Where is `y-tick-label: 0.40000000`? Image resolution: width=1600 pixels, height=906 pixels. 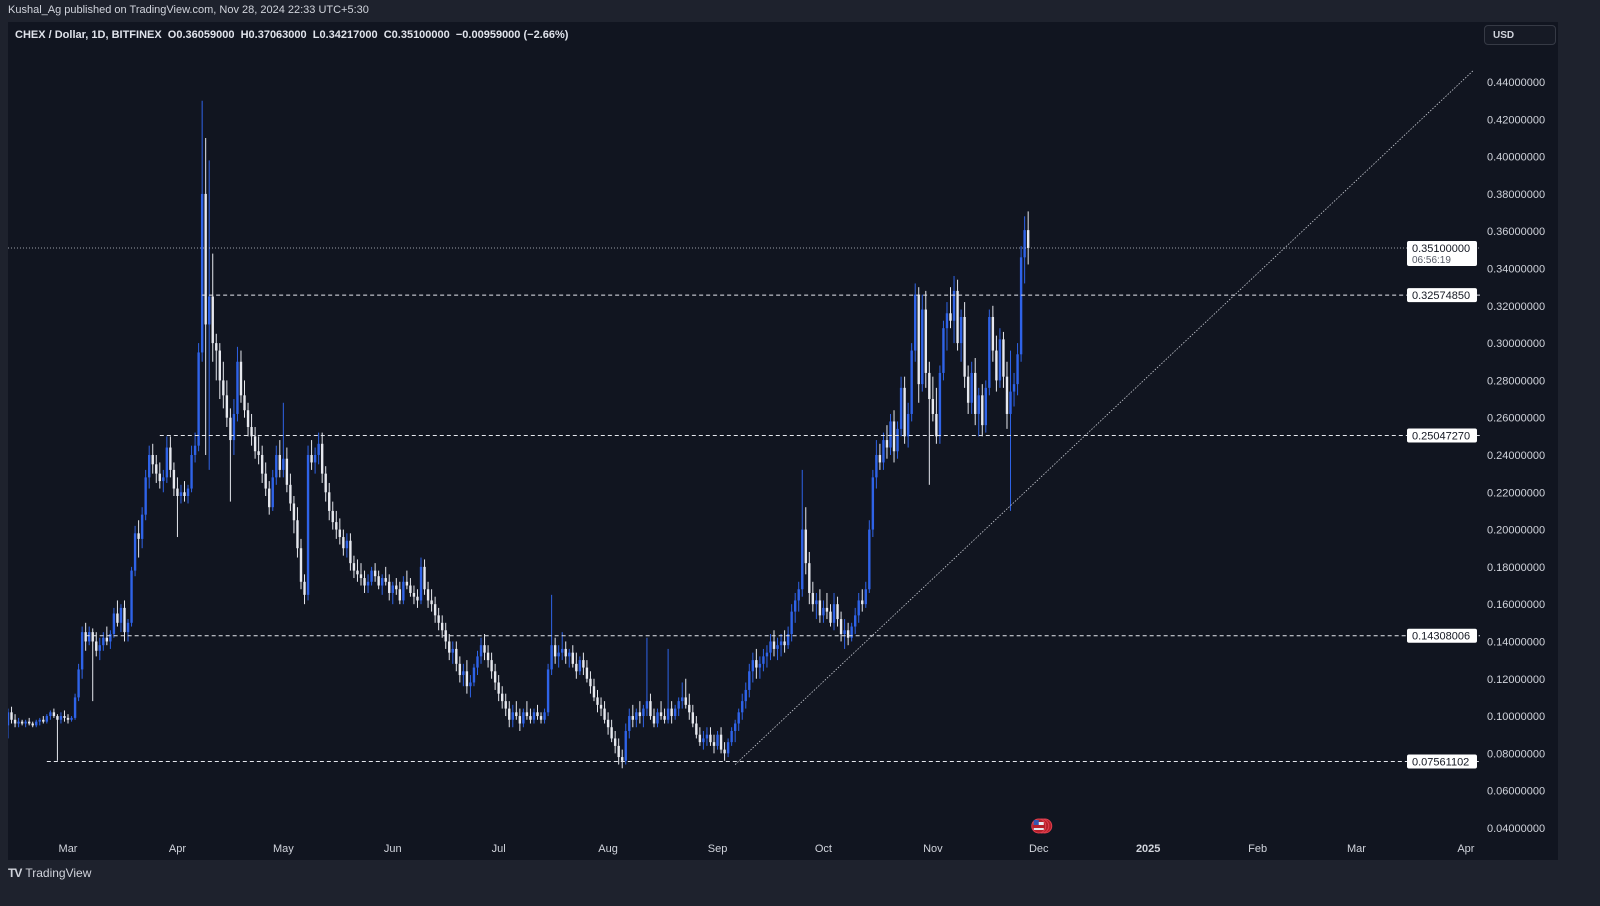 y-tick-label: 0.40000000 is located at coordinates (1516, 158).